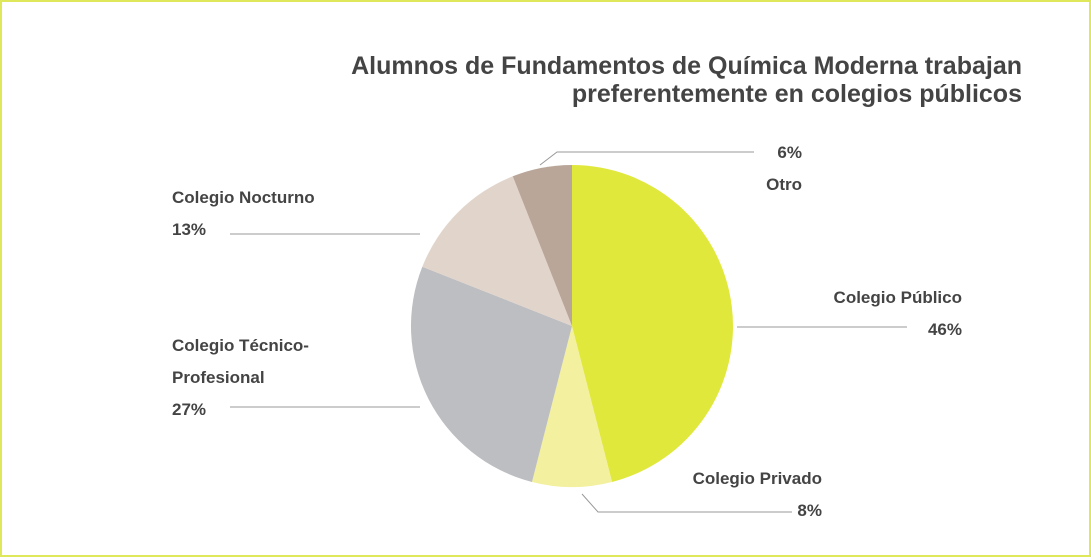 Image resolution: width=1091 pixels, height=559 pixels. Describe the element at coordinates (897, 297) in the screenshot. I see `category-label: Colegio Público` at that location.